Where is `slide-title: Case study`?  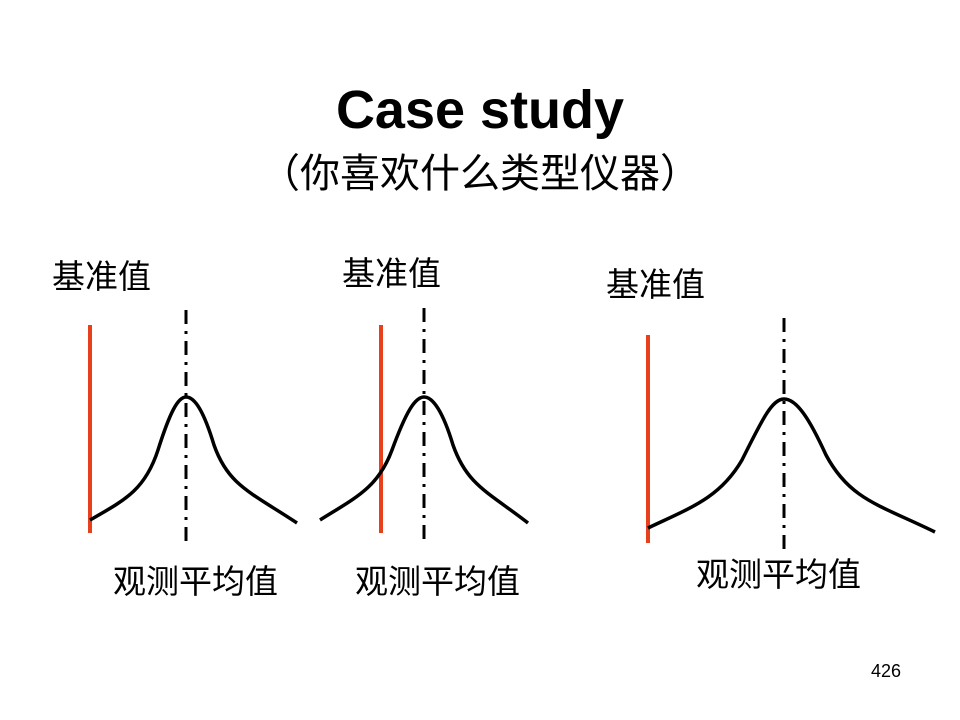 slide-title: Case study is located at coordinates (480, 110).